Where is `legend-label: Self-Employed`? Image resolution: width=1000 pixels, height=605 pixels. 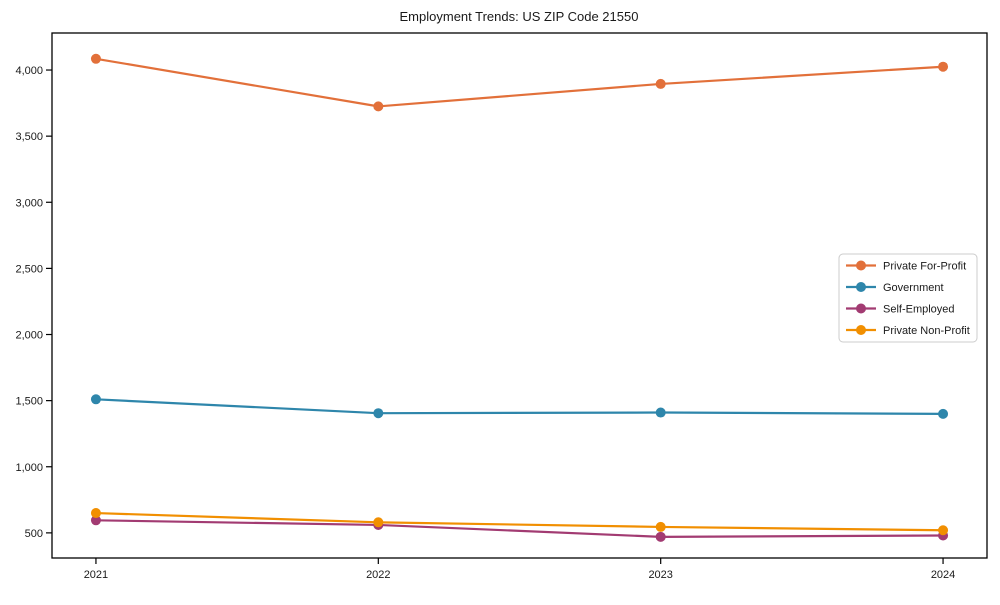
legend-label: Self-Employed is located at coordinates (919, 310).